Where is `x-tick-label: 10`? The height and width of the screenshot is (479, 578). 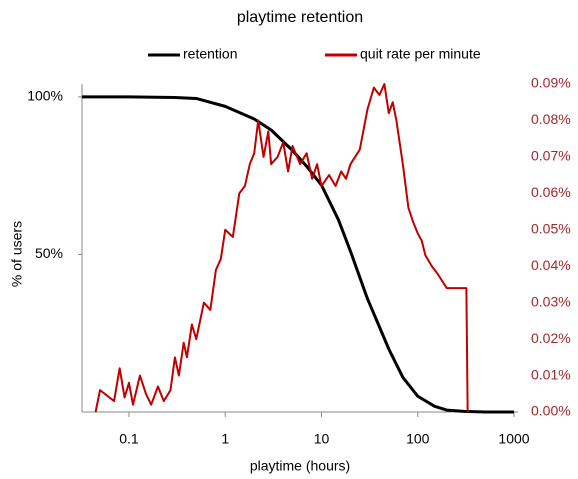
x-tick-label: 10 is located at coordinates (322, 439).